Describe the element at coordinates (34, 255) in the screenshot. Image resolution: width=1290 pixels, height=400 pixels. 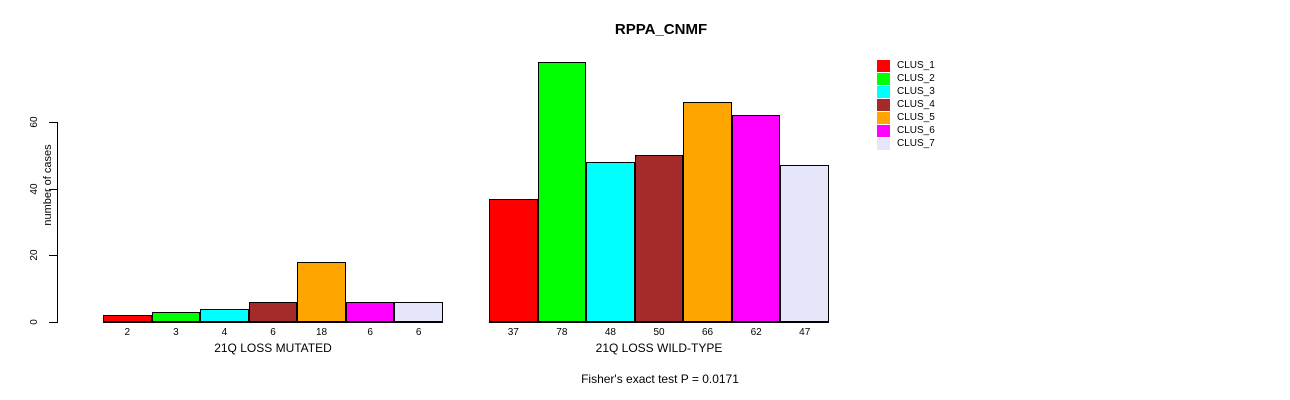
I see `y-tick-label: 20` at that location.